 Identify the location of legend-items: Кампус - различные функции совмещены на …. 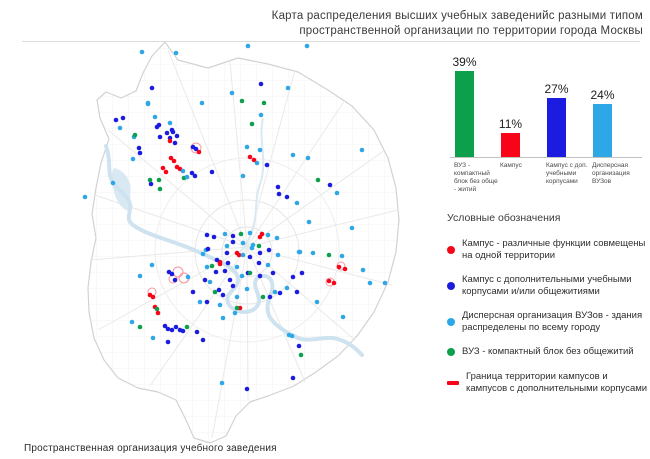
(548, 316).